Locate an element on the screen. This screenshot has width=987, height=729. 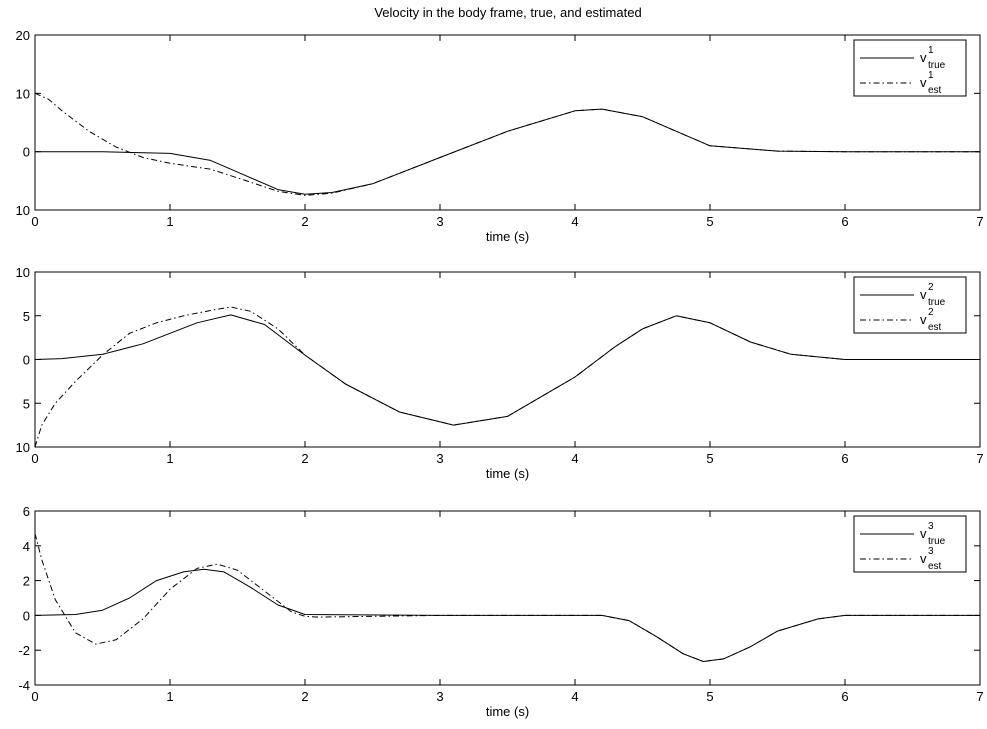
y-tick-label: -4 is located at coordinates (24, 685).